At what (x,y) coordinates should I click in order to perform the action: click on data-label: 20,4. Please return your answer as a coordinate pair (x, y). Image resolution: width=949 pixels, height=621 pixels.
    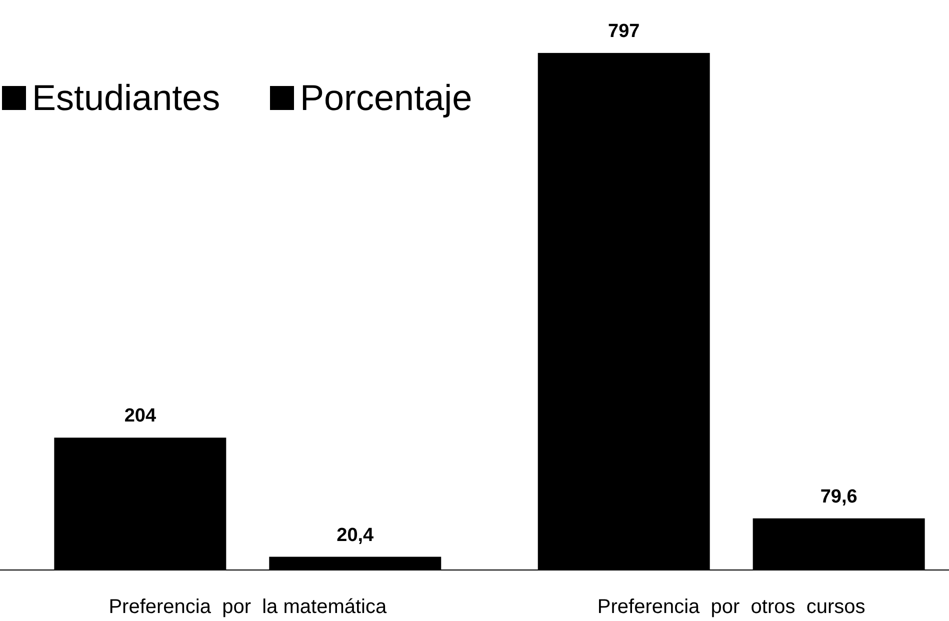
    Looking at the image, I should click on (355, 535).